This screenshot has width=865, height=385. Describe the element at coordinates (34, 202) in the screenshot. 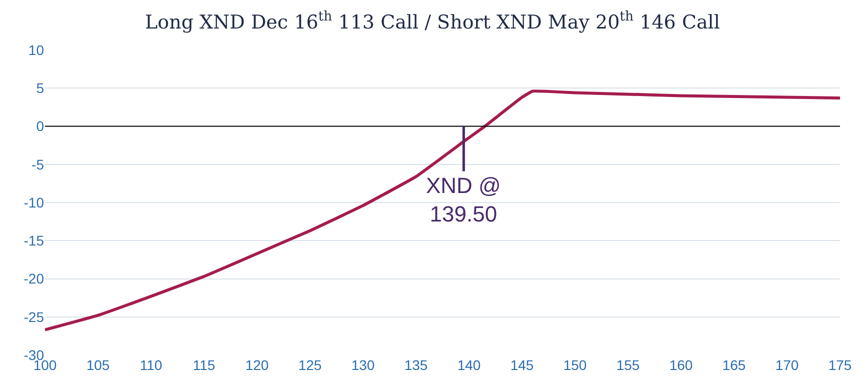

I see `y-tick-label: -10` at that location.